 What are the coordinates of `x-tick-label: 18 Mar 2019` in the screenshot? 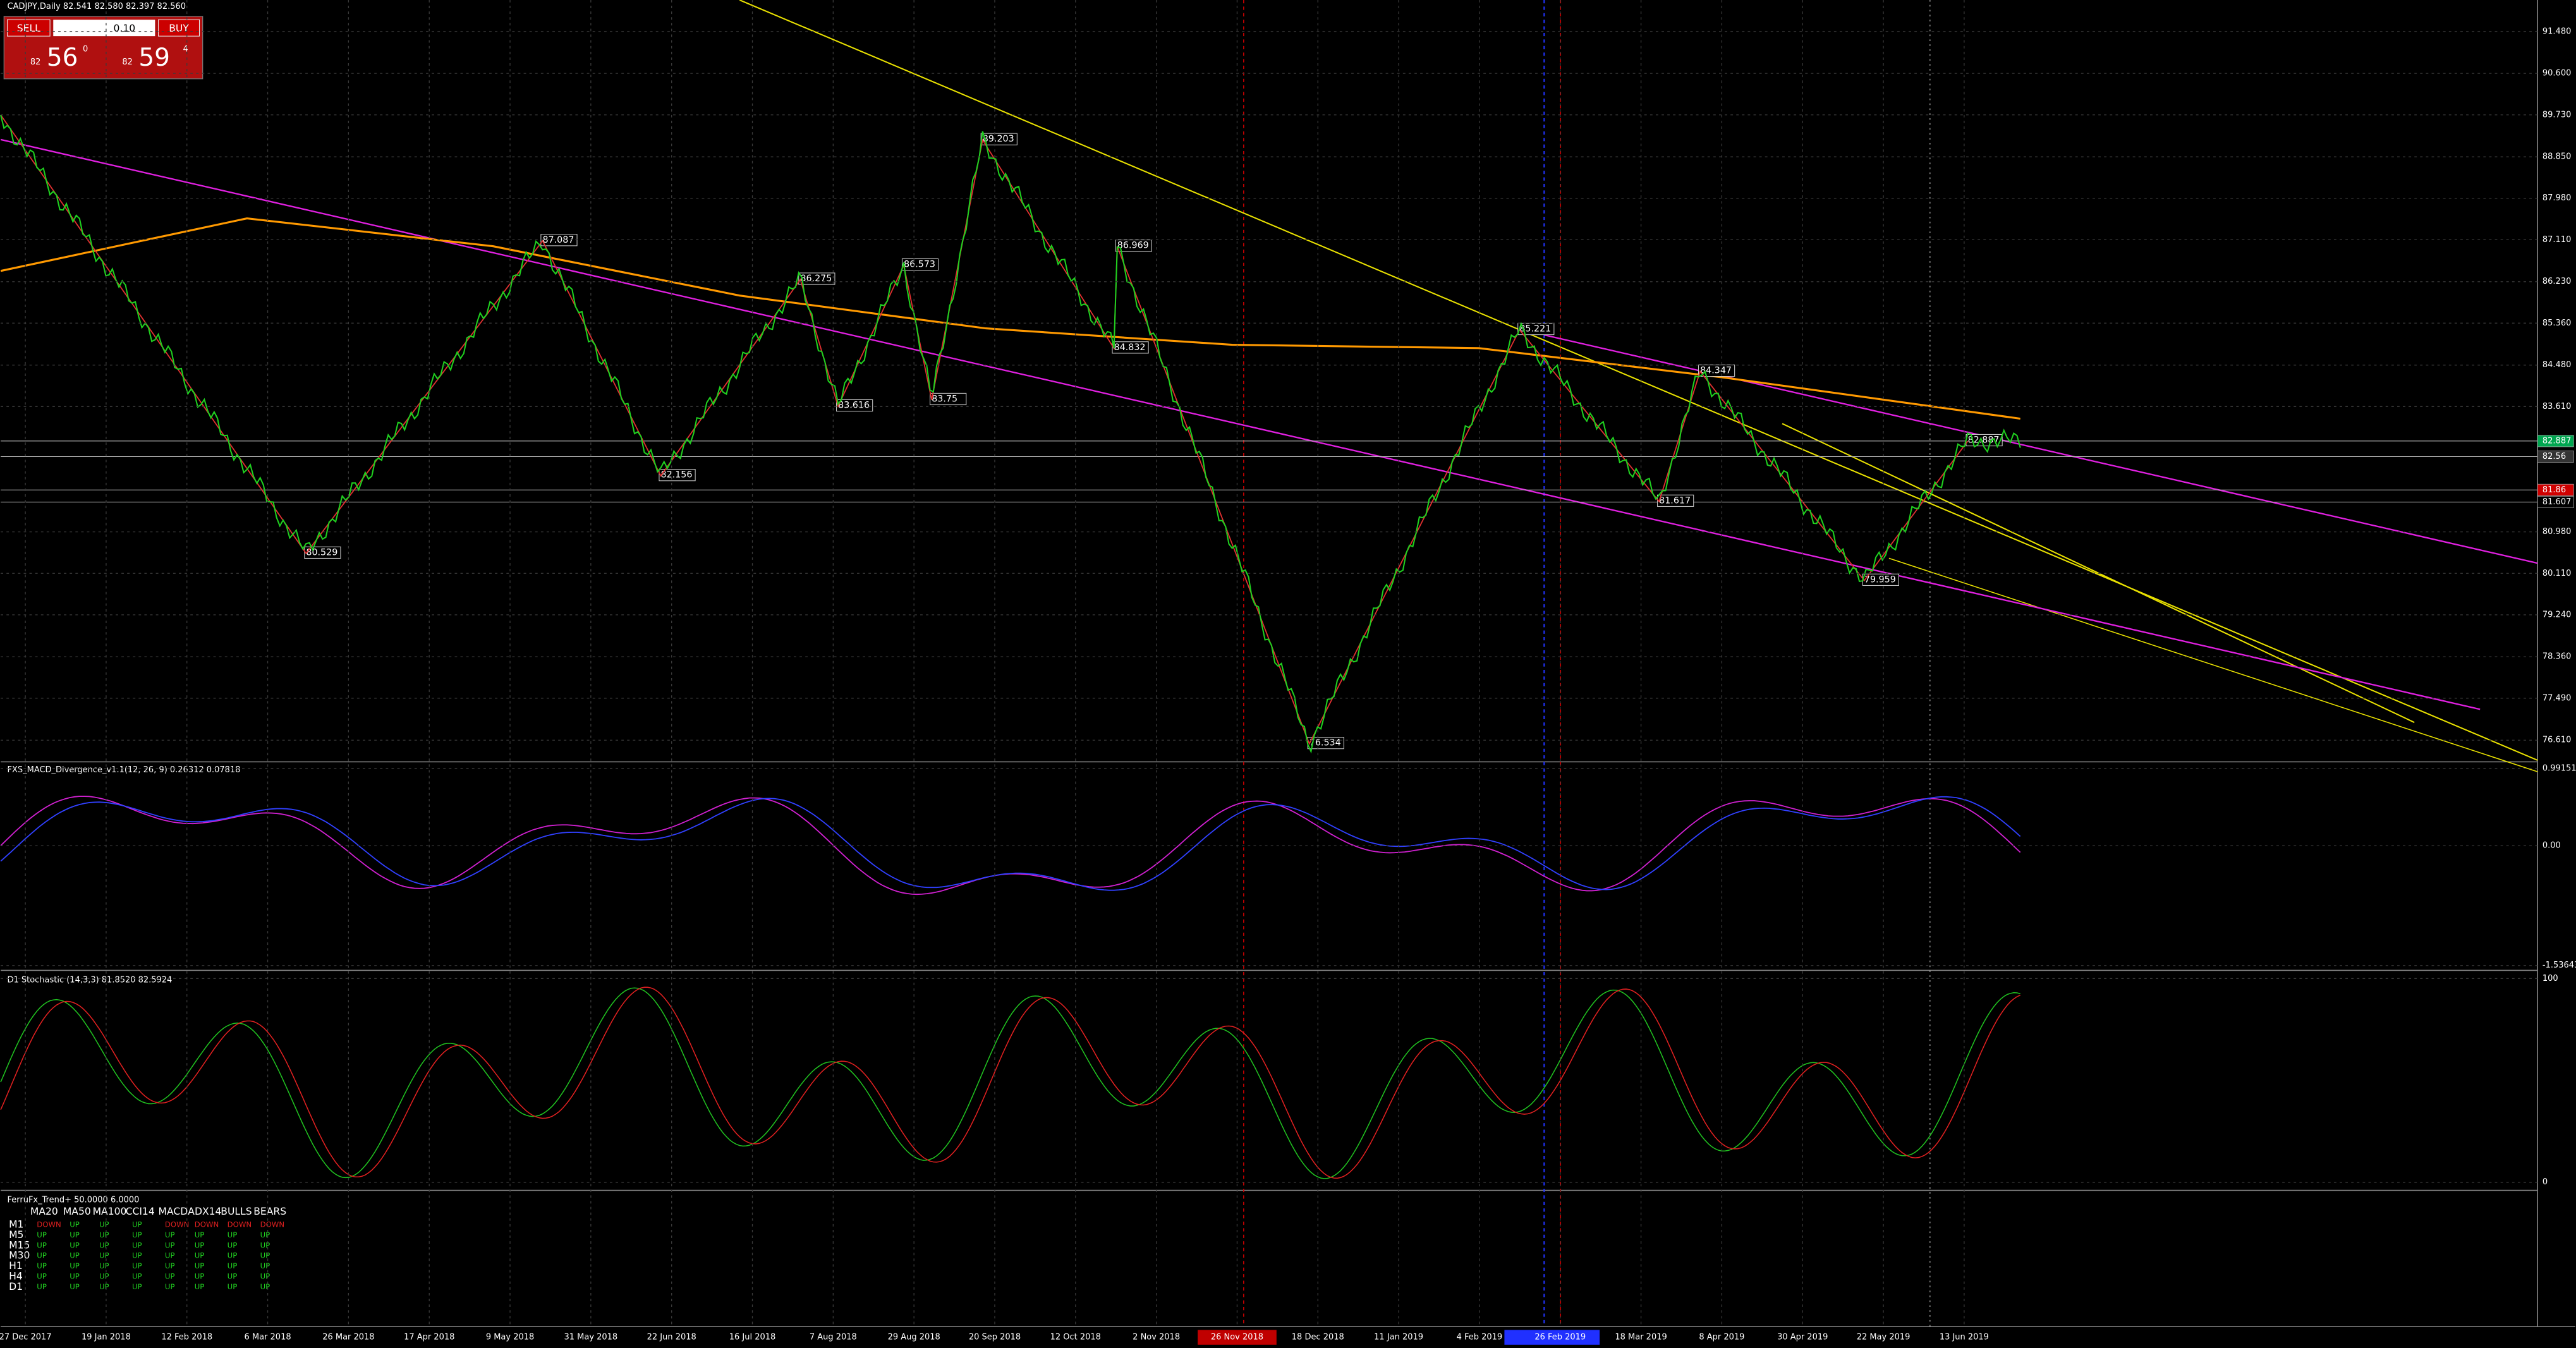 It's located at (1641, 1337).